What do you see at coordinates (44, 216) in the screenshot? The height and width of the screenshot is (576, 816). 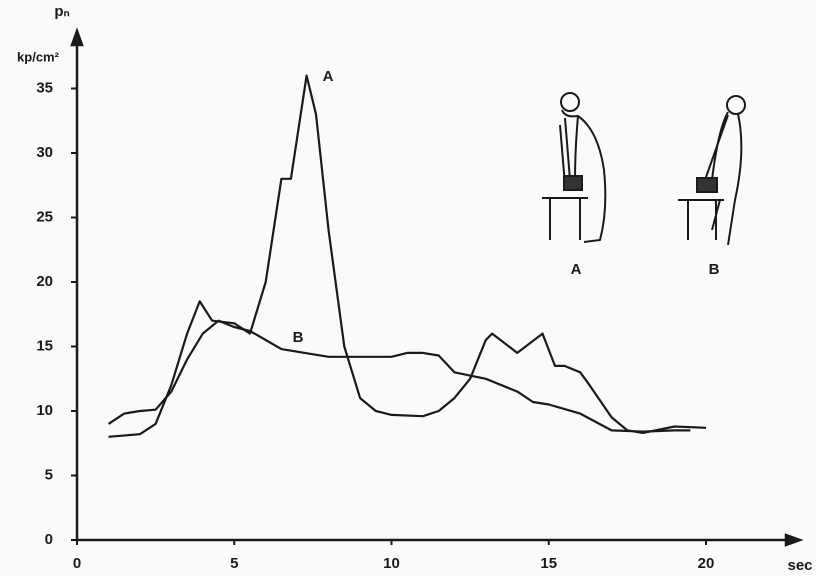 I see `y-tick-label: 25` at bounding box center [44, 216].